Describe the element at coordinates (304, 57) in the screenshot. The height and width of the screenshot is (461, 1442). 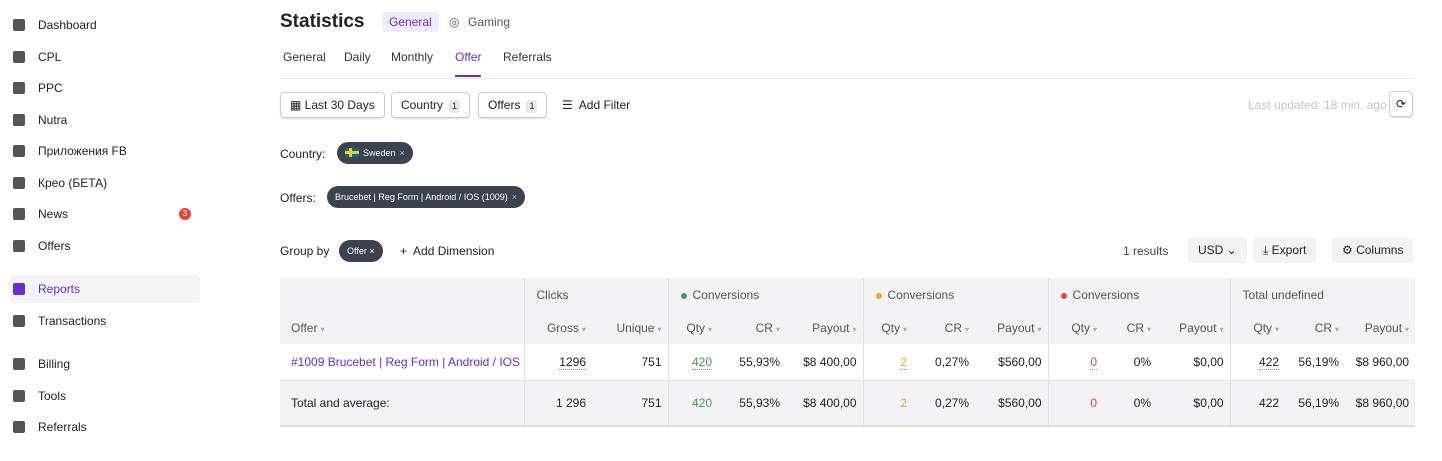
I see `tab: General` at that location.